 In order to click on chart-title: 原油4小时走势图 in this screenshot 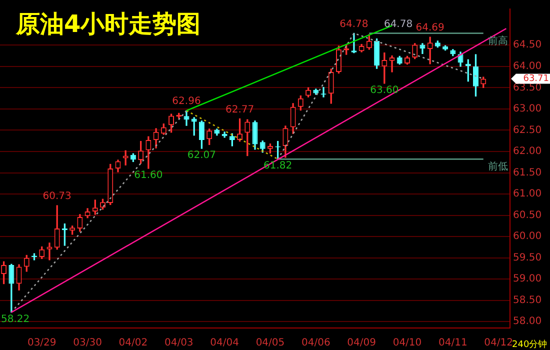, I will do `click(108, 24)`.